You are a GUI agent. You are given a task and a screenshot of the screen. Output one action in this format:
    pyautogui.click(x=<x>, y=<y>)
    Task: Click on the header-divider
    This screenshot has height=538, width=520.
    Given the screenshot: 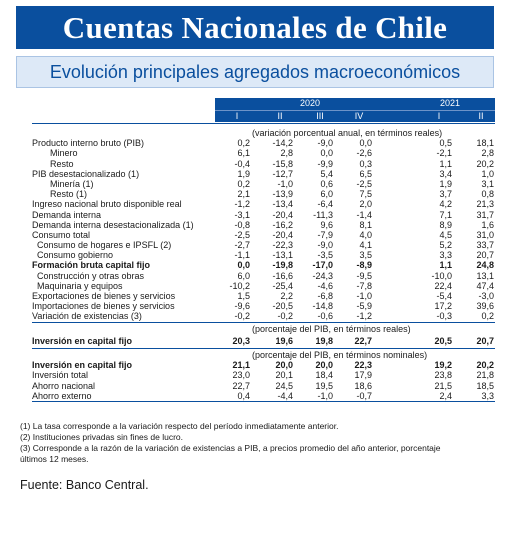 What is the action you would take?
    pyautogui.click(x=263, y=123)
    